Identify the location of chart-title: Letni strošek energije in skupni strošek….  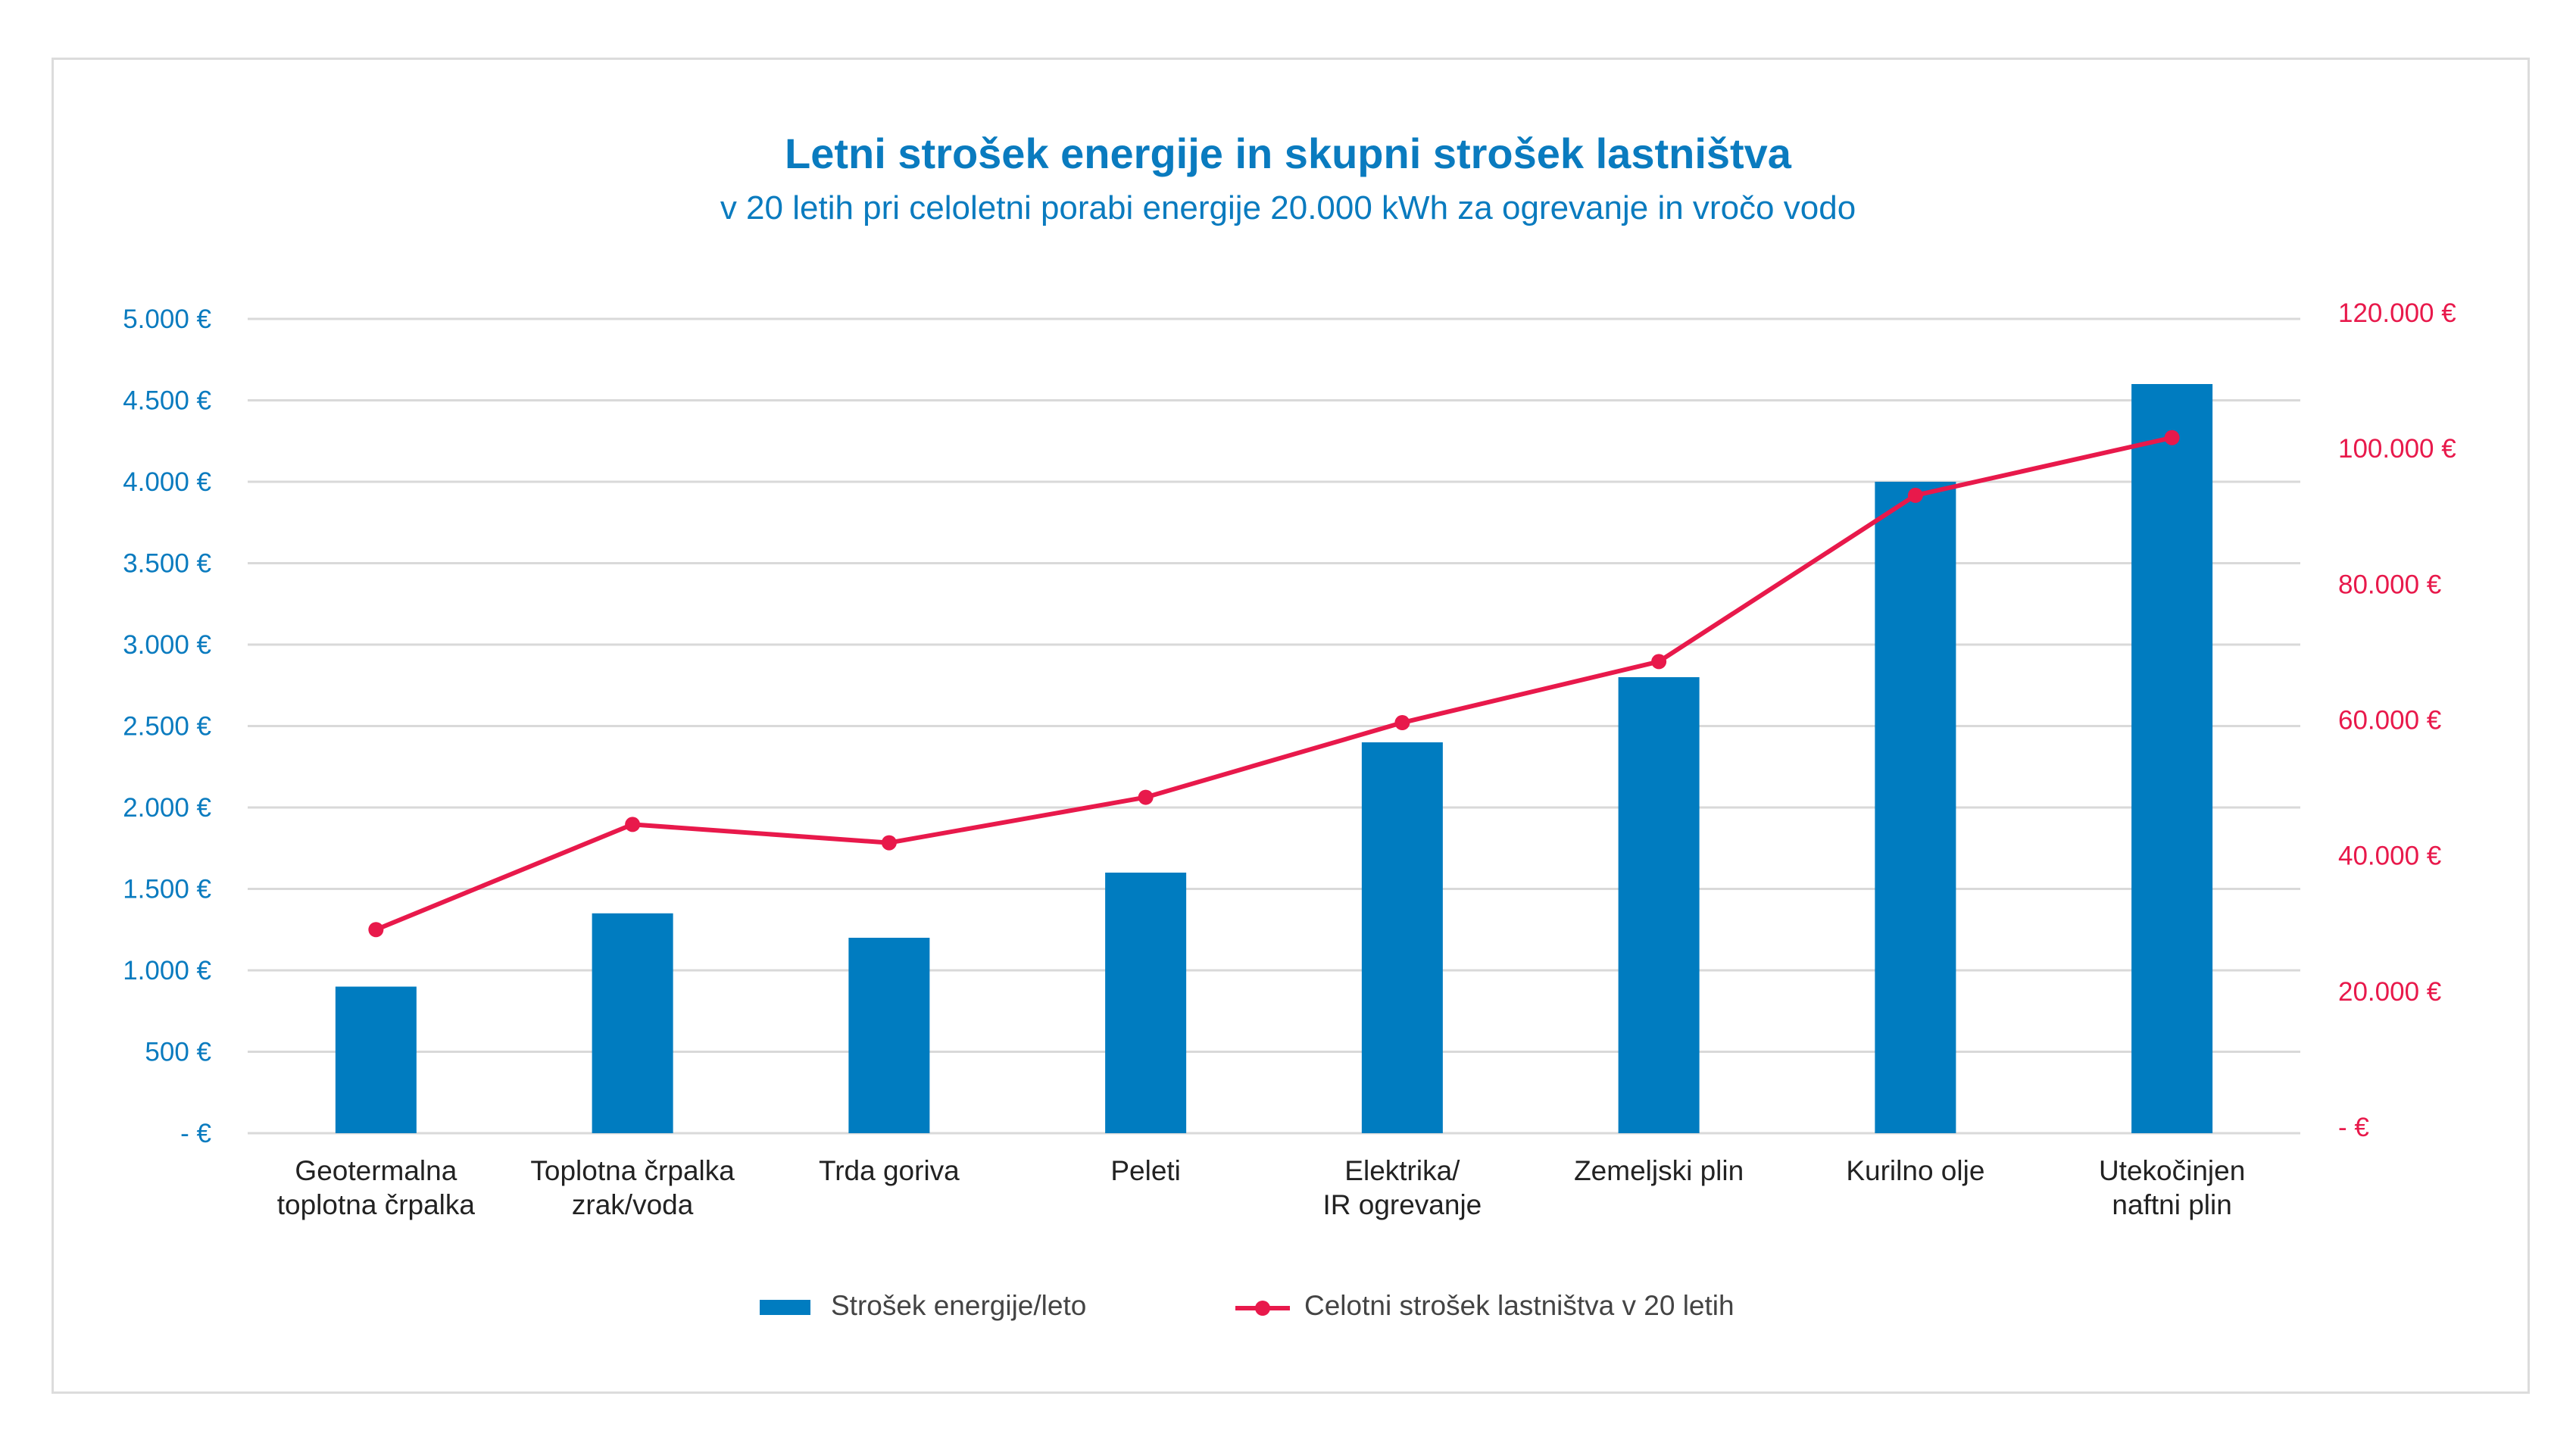
(1288, 153).